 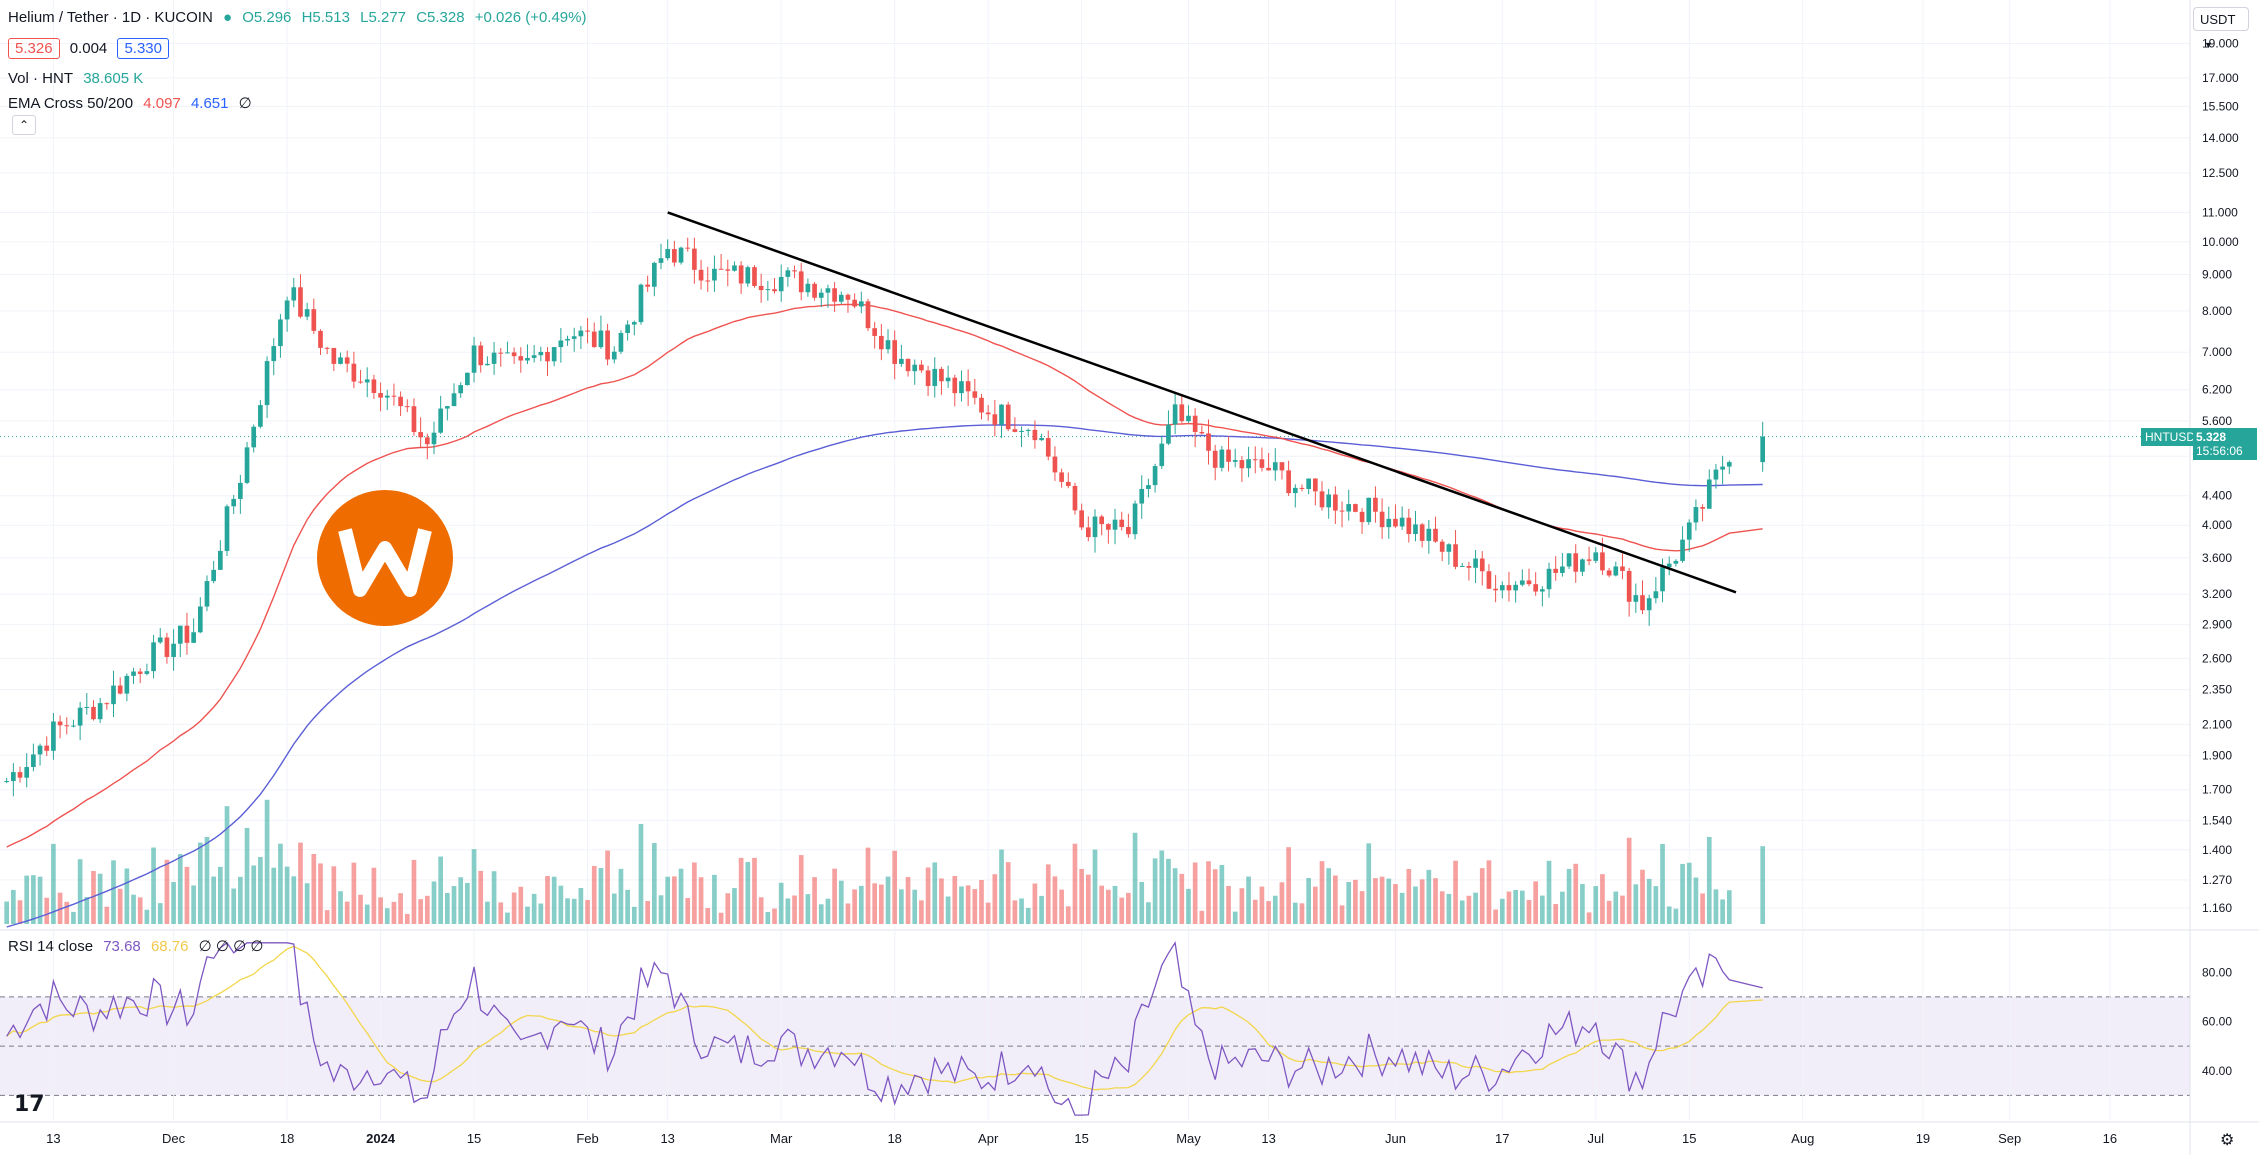 What do you see at coordinates (34, 48) in the screenshot?
I see `bid-button: 5.326` at bounding box center [34, 48].